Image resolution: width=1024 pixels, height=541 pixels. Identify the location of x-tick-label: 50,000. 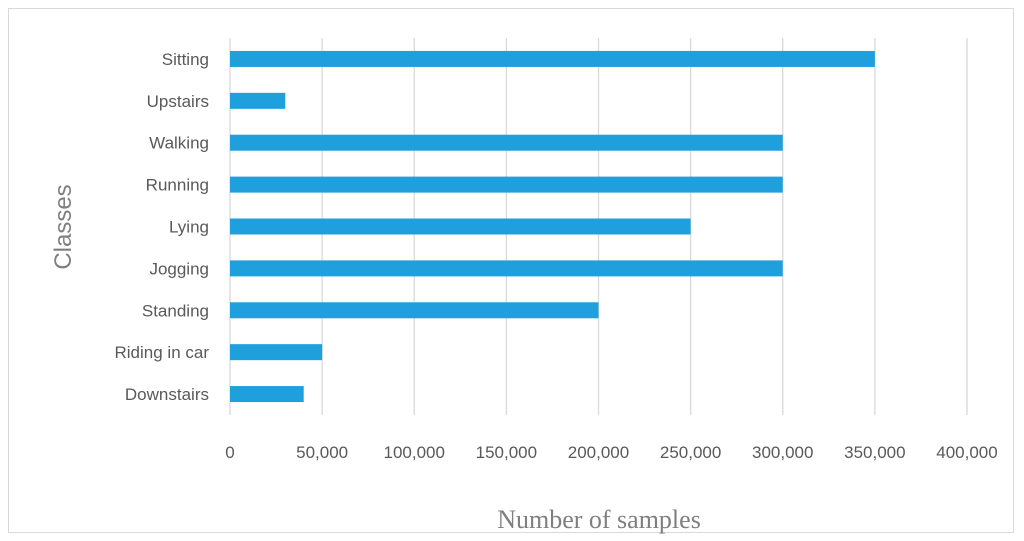
(322, 452).